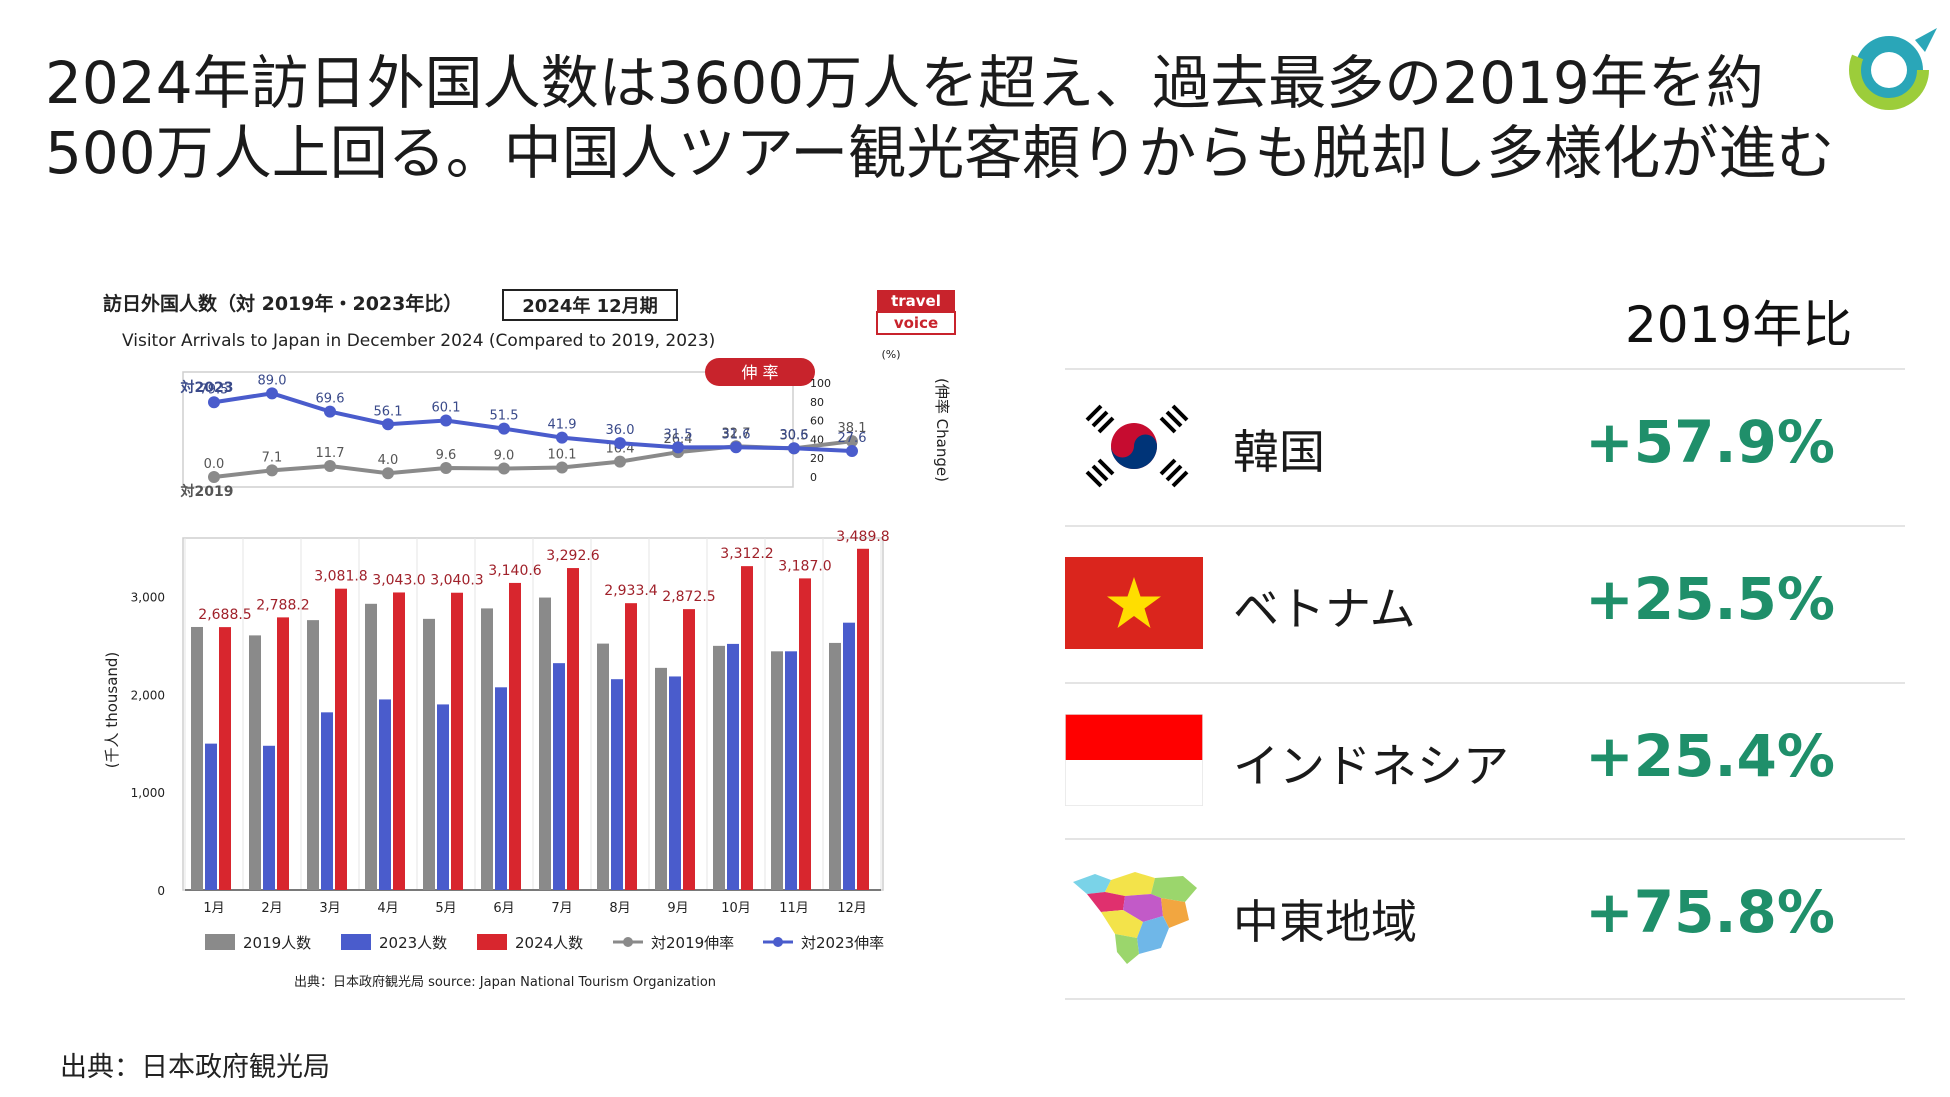  Describe the element at coordinates (1485, 446) in the screenshot. I see `comparison-row-korea: 韓国 +57.9%` at that location.